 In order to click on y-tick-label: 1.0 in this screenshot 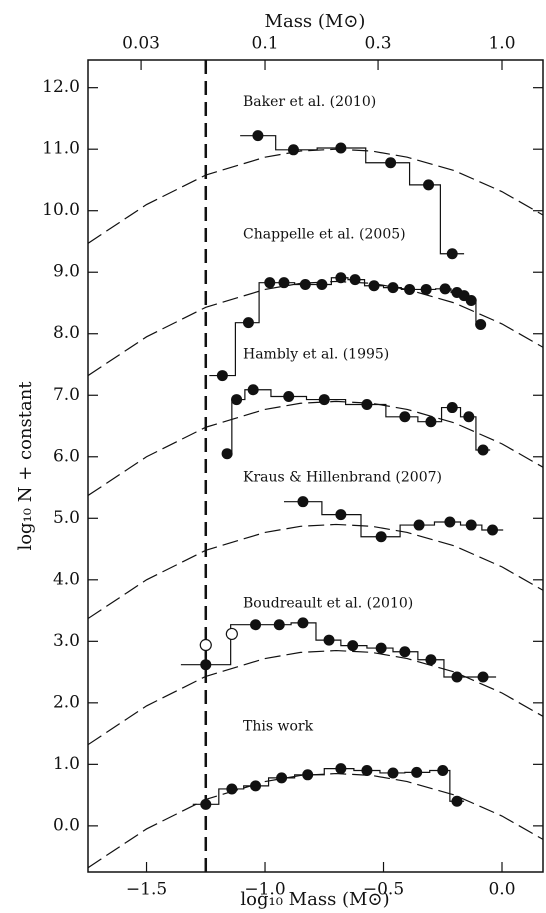, I will do `click(66, 764)`.